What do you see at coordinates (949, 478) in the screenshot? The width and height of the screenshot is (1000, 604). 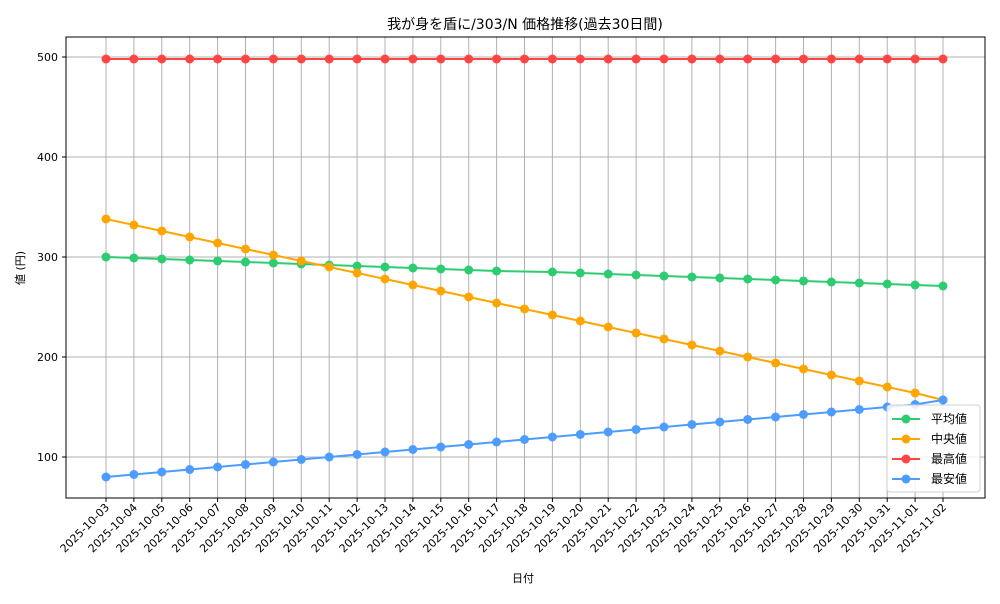 I see `legend-label: 最安値` at bounding box center [949, 478].